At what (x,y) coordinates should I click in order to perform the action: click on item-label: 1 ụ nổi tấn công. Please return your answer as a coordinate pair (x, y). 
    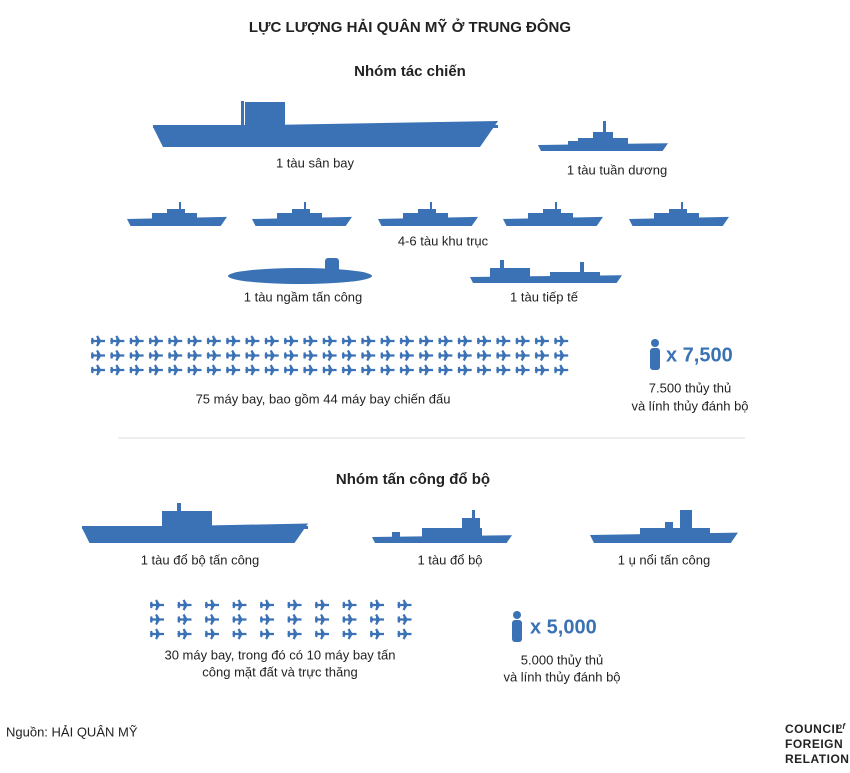
    Looking at the image, I should click on (664, 559).